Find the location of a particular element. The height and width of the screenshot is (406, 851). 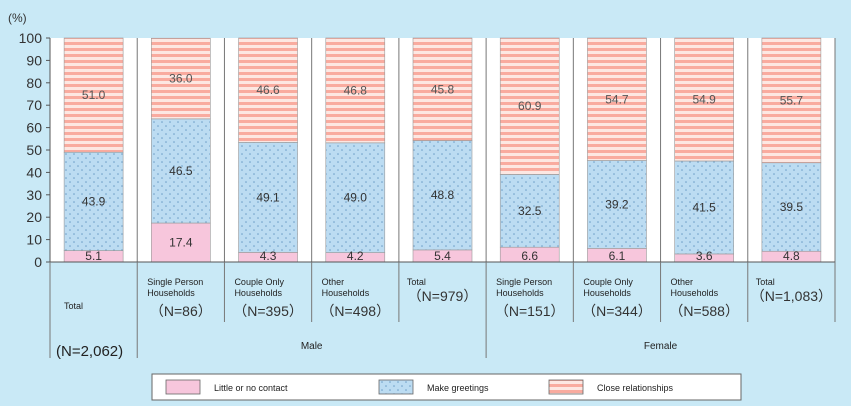

data-label: 48.8 is located at coordinates (443, 195).